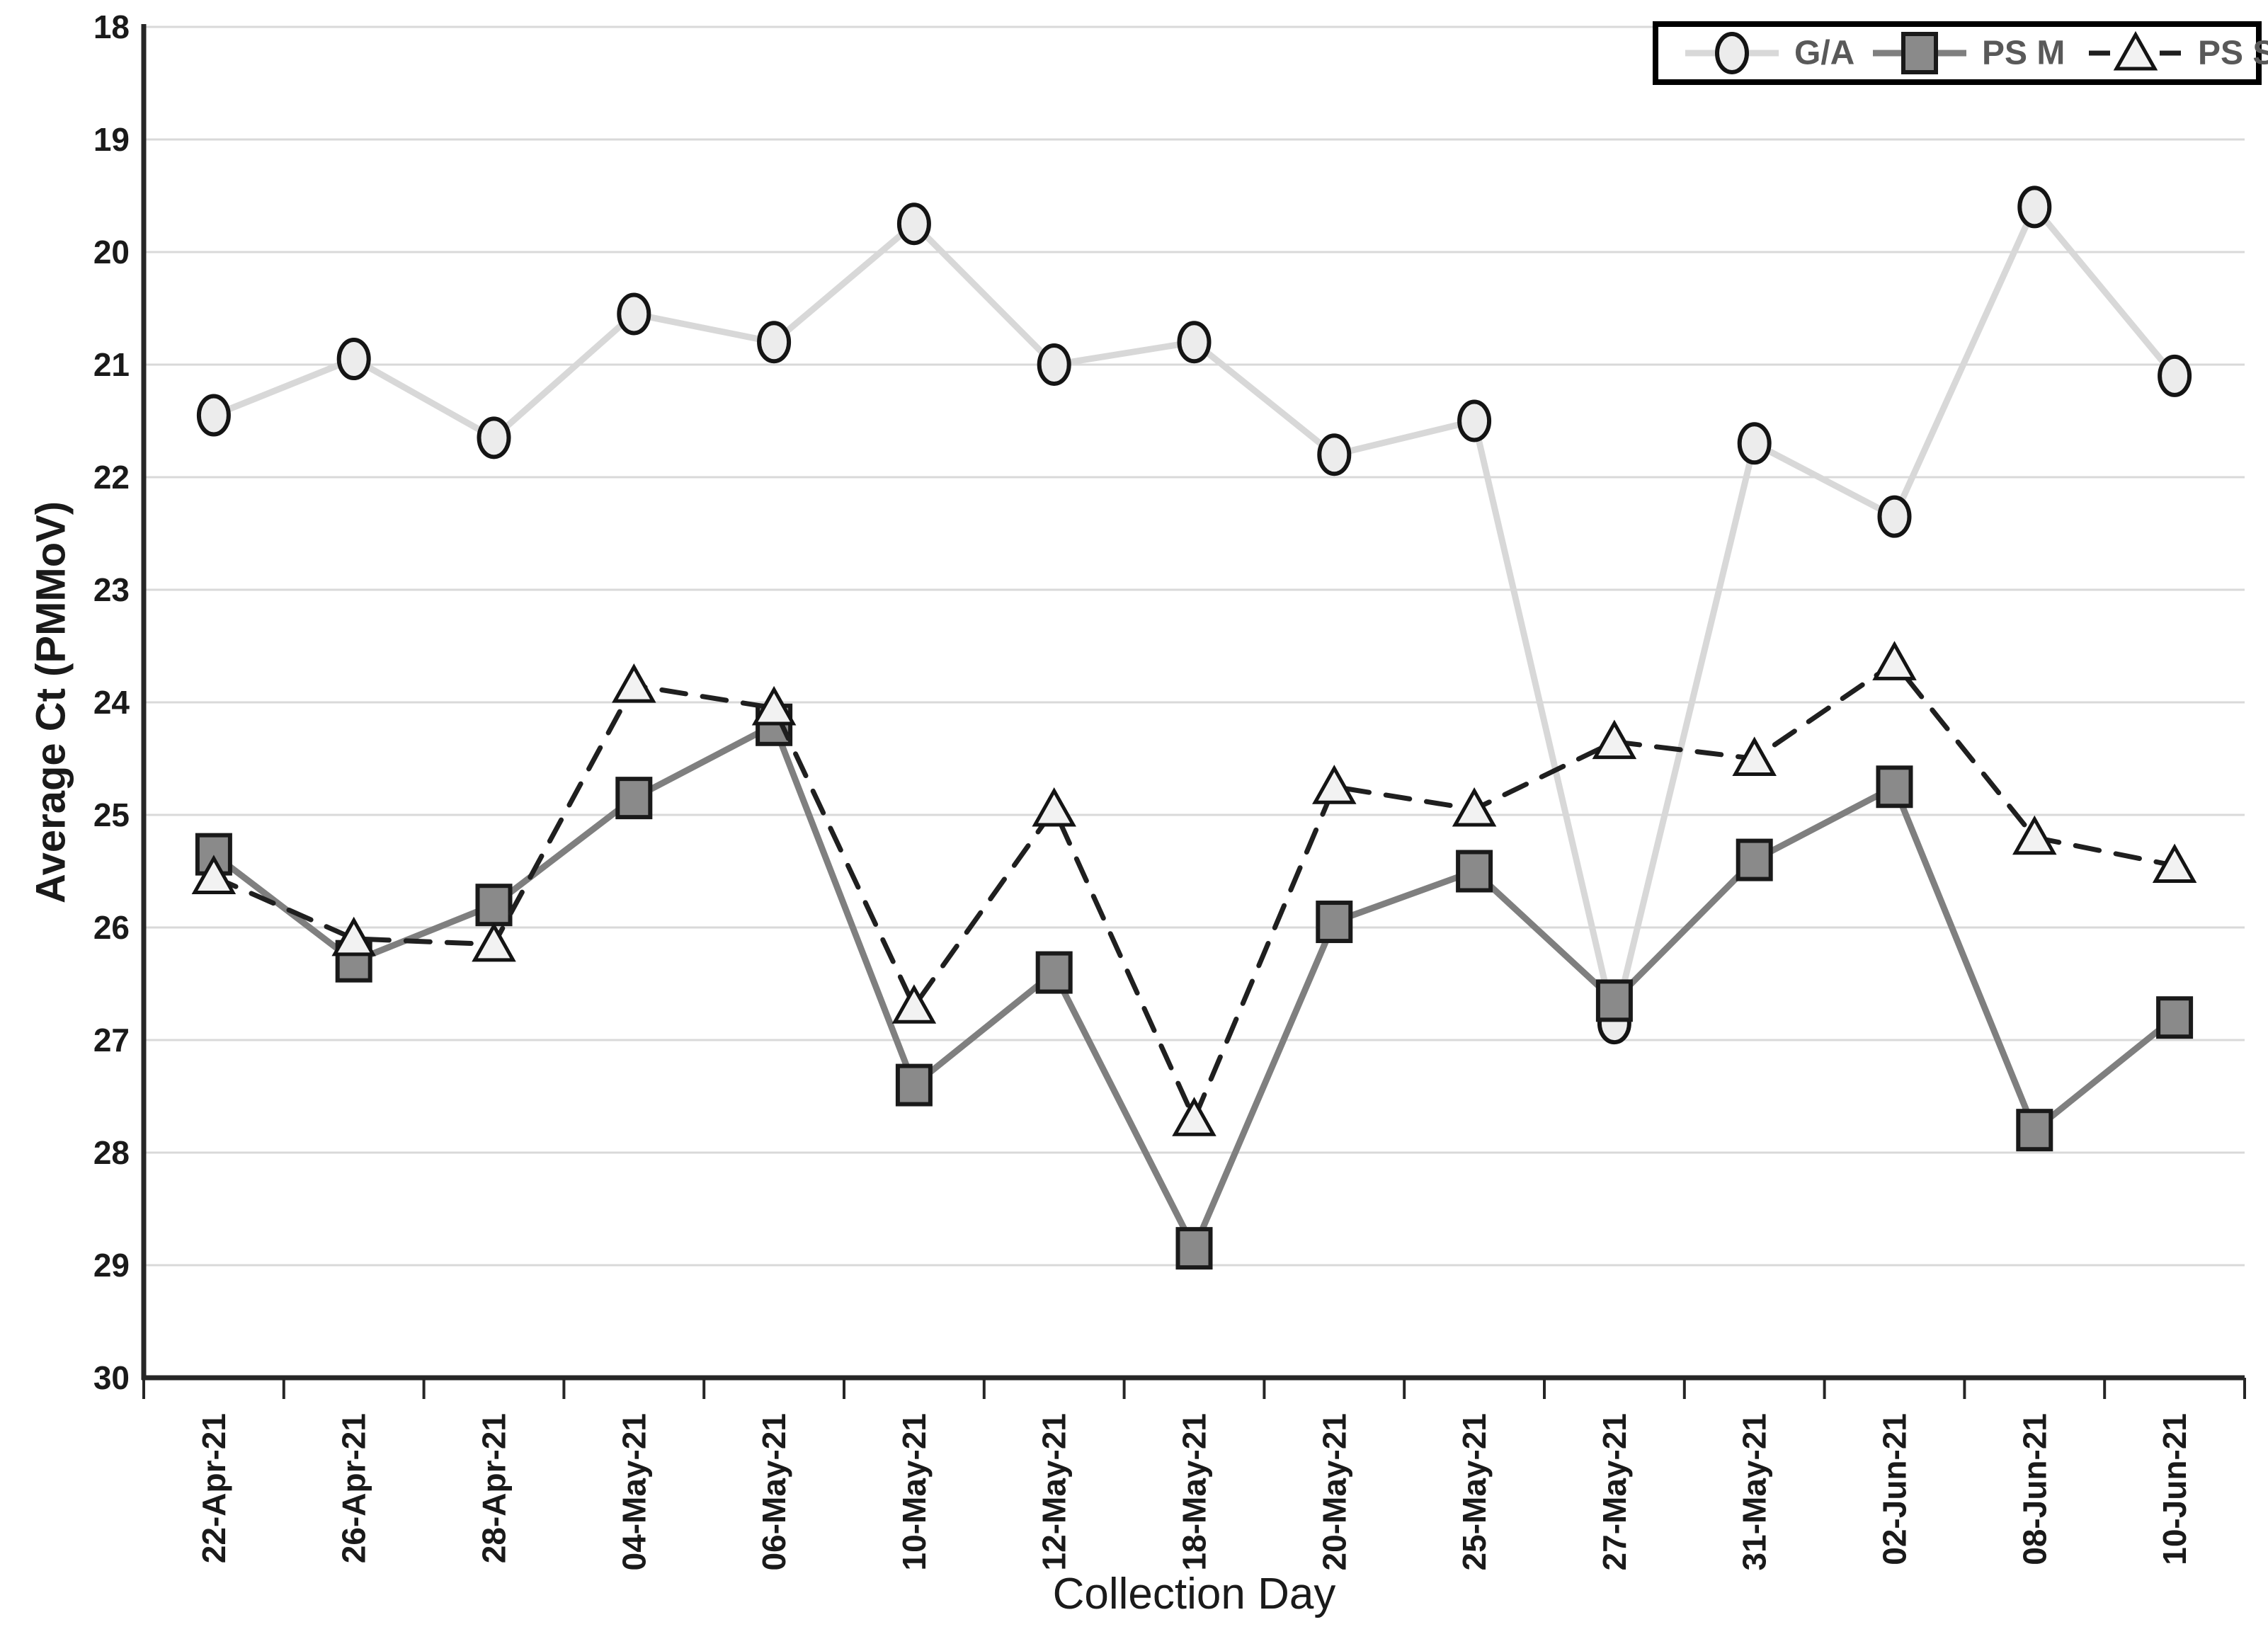  I want to click on y-tick-label: 28, so click(111, 1152).